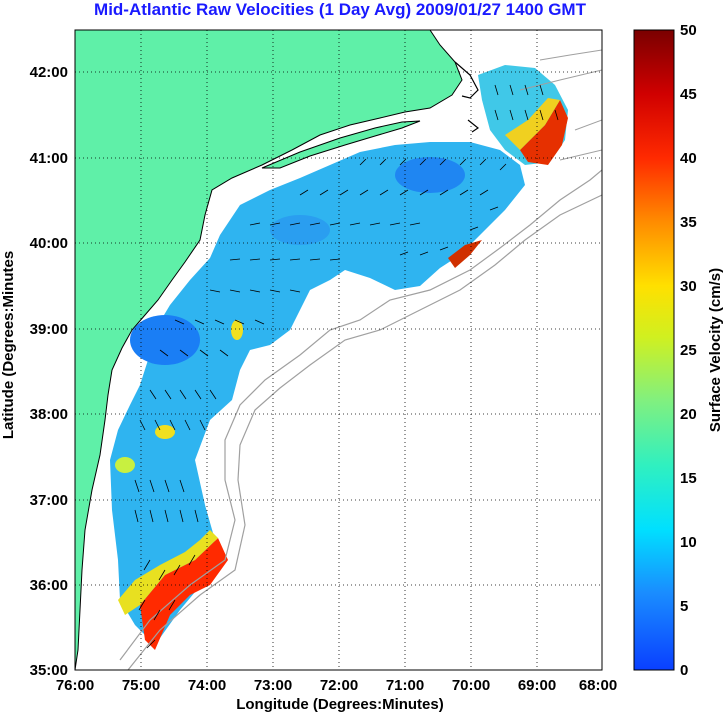 The height and width of the screenshot is (714, 724). I want to click on colorbar-tick-label: 0, so click(684, 670).